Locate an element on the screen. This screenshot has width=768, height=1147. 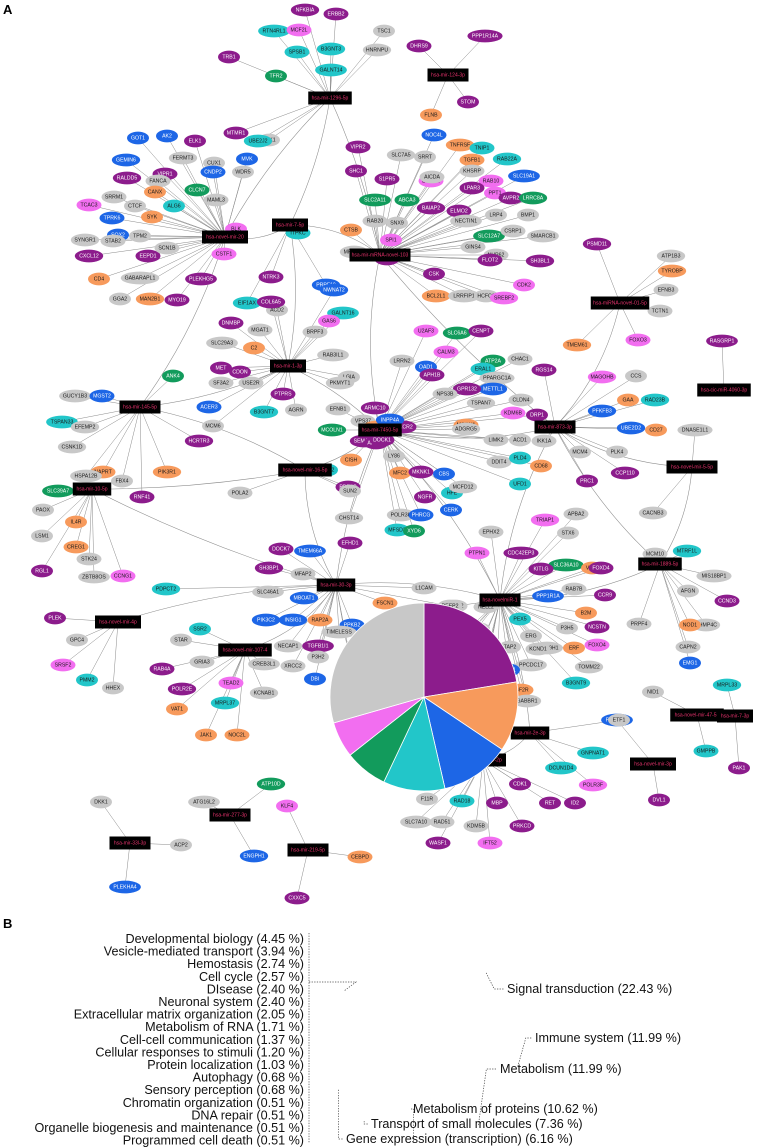
gene-label: NELL2 is located at coordinates (486, 608).